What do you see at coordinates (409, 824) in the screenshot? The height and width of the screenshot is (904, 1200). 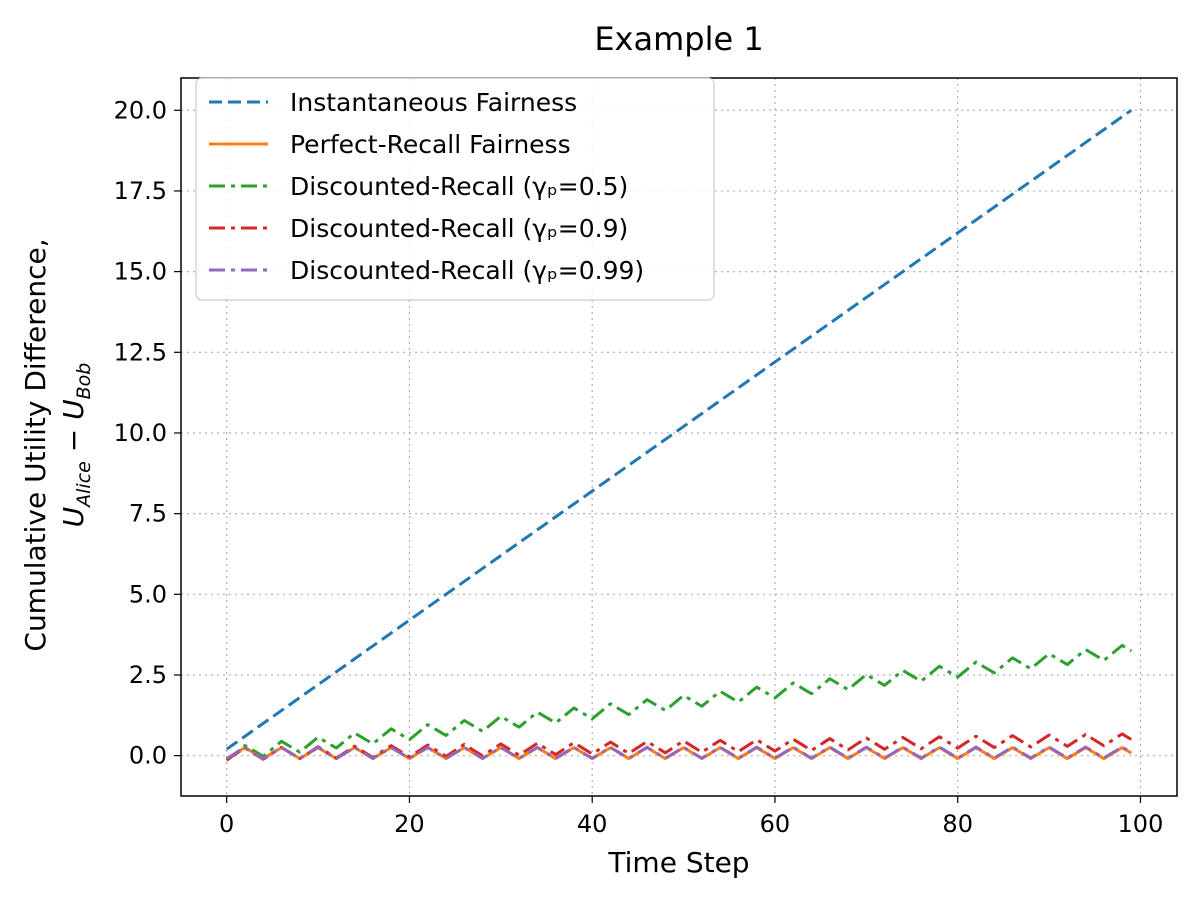 I see `x-tick-label: 20` at bounding box center [409, 824].